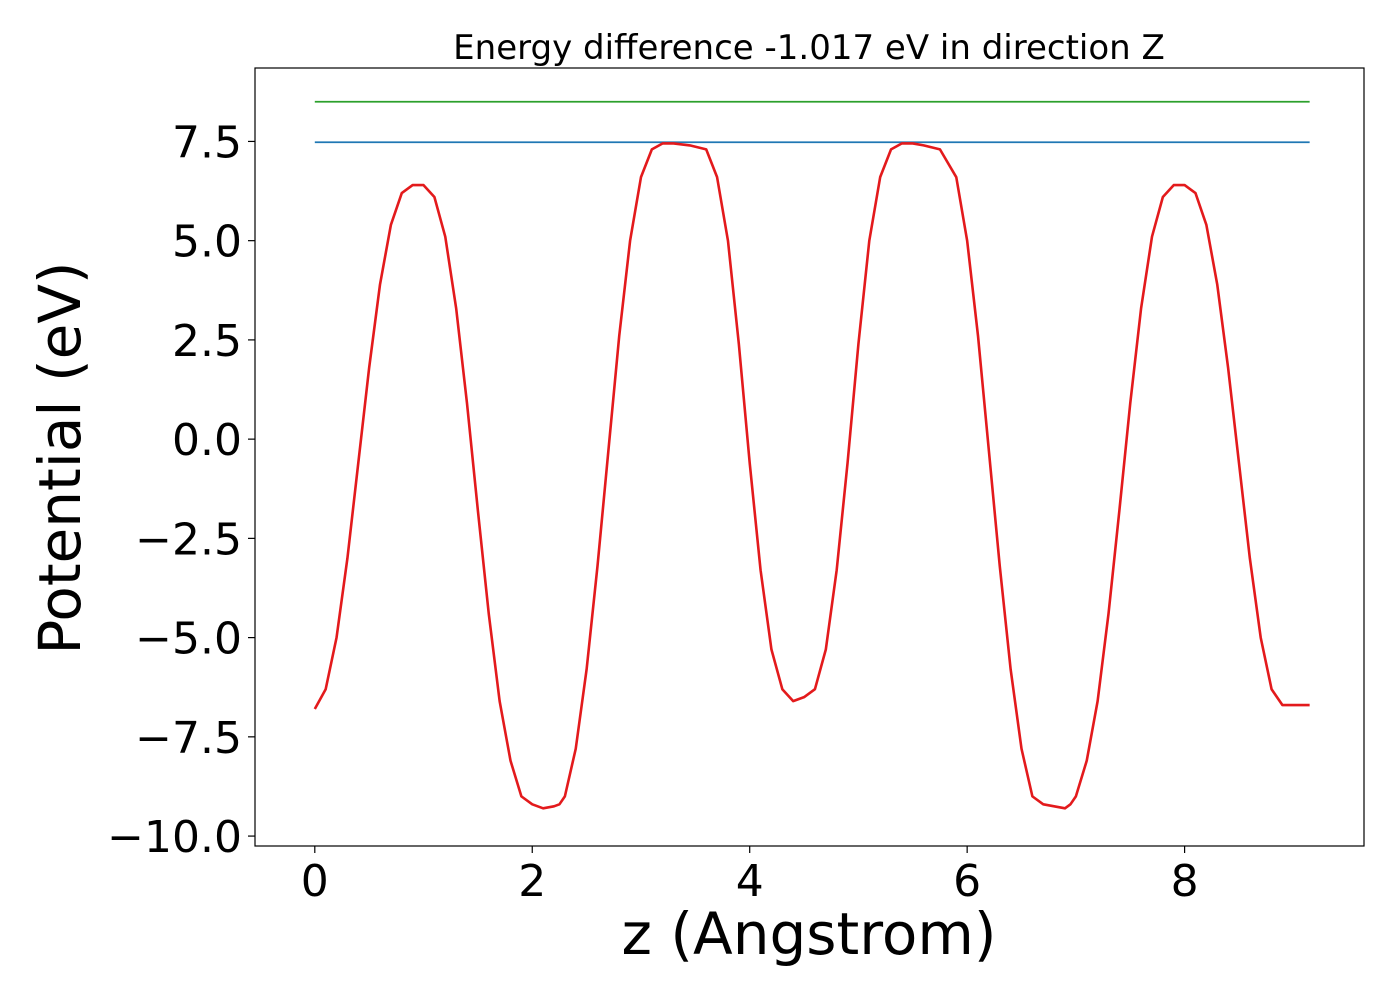 This screenshot has height=1000, width=1400. Describe the element at coordinates (181, 490) in the screenshot. I see `y-axis-ticks: 7.5 5.0 2.5 0.0 −2.5 −5.0 −7.5 −10.0` at that location.